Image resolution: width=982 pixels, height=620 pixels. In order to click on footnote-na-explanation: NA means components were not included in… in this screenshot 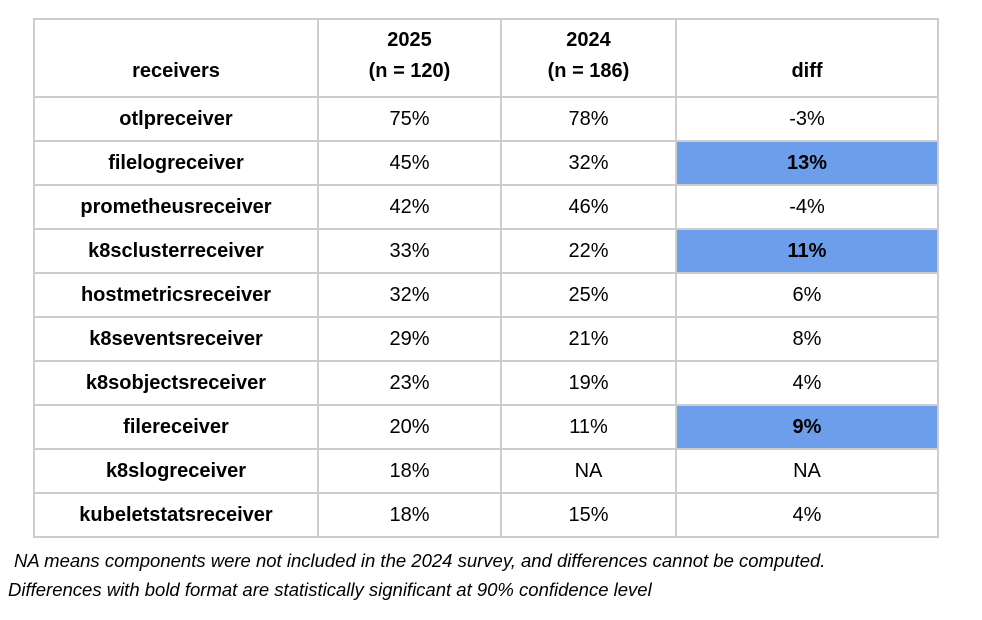, I will do `click(420, 560)`.